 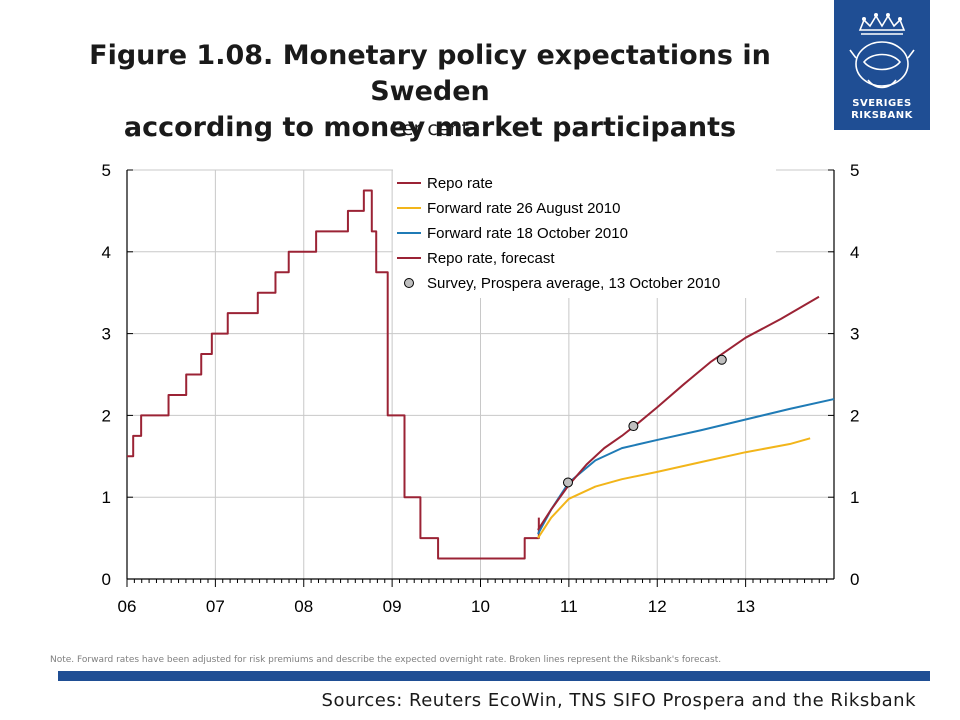 I want to click on y-tick-label-left: 2, so click(x=106, y=415).